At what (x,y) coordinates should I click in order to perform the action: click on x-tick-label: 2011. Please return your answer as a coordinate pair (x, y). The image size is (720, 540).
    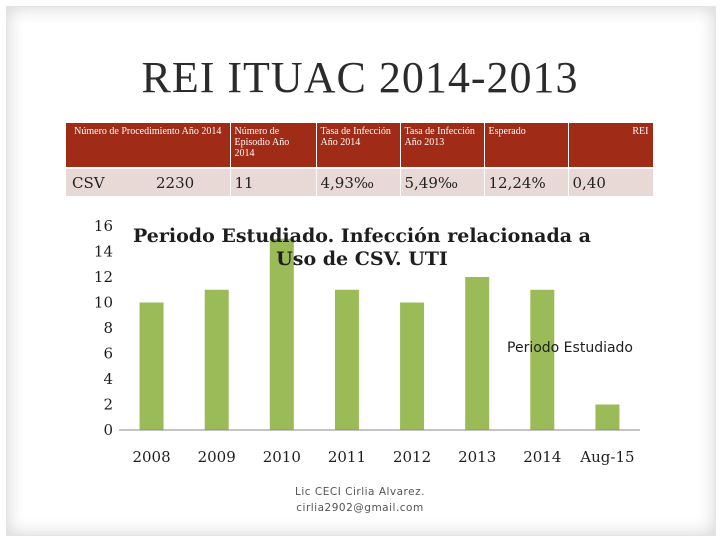
    Looking at the image, I should click on (347, 457).